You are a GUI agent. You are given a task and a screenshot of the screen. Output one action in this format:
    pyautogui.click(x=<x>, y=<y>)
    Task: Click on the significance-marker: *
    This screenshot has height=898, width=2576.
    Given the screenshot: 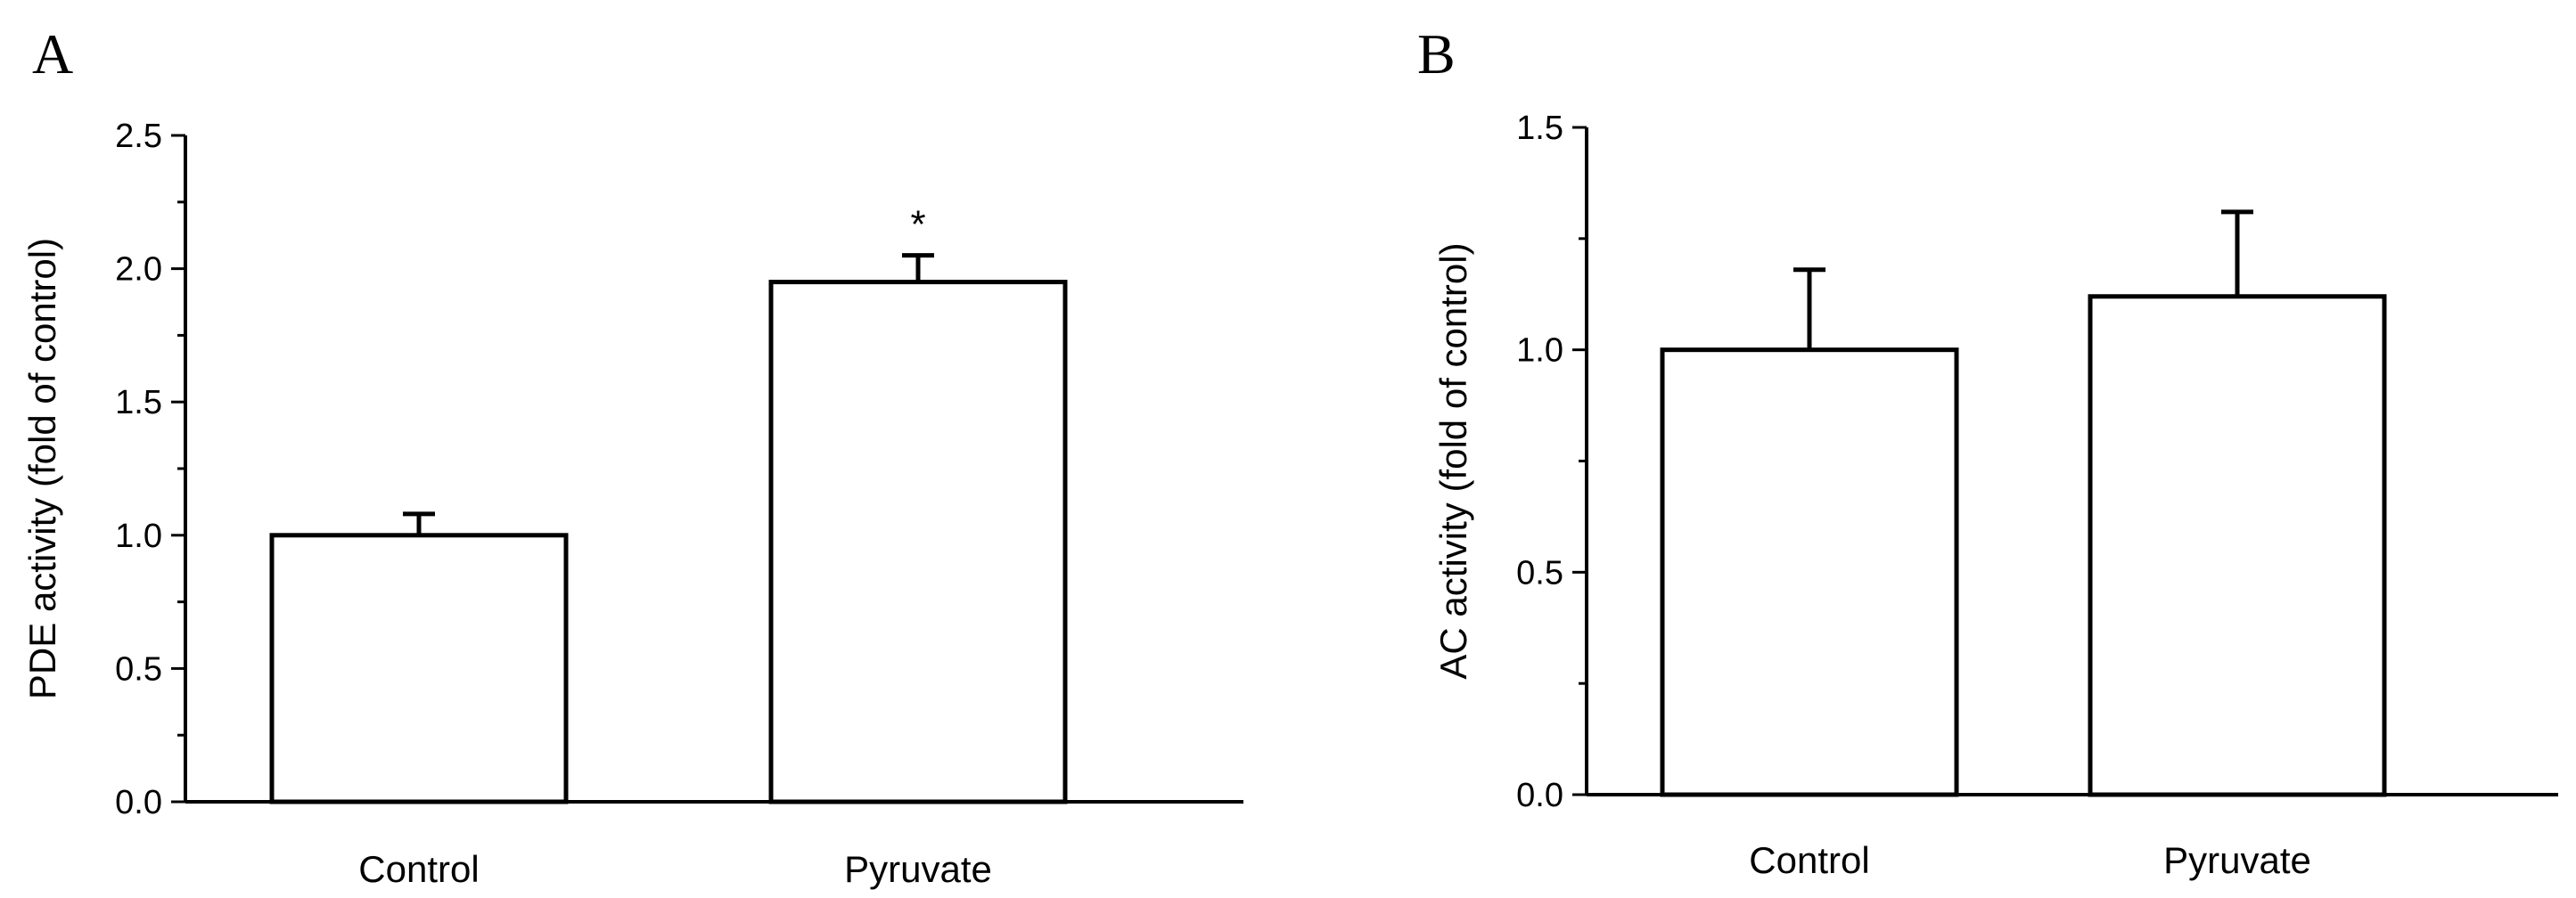 What is the action you would take?
    pyautogui.click(x=917, y=225)
    